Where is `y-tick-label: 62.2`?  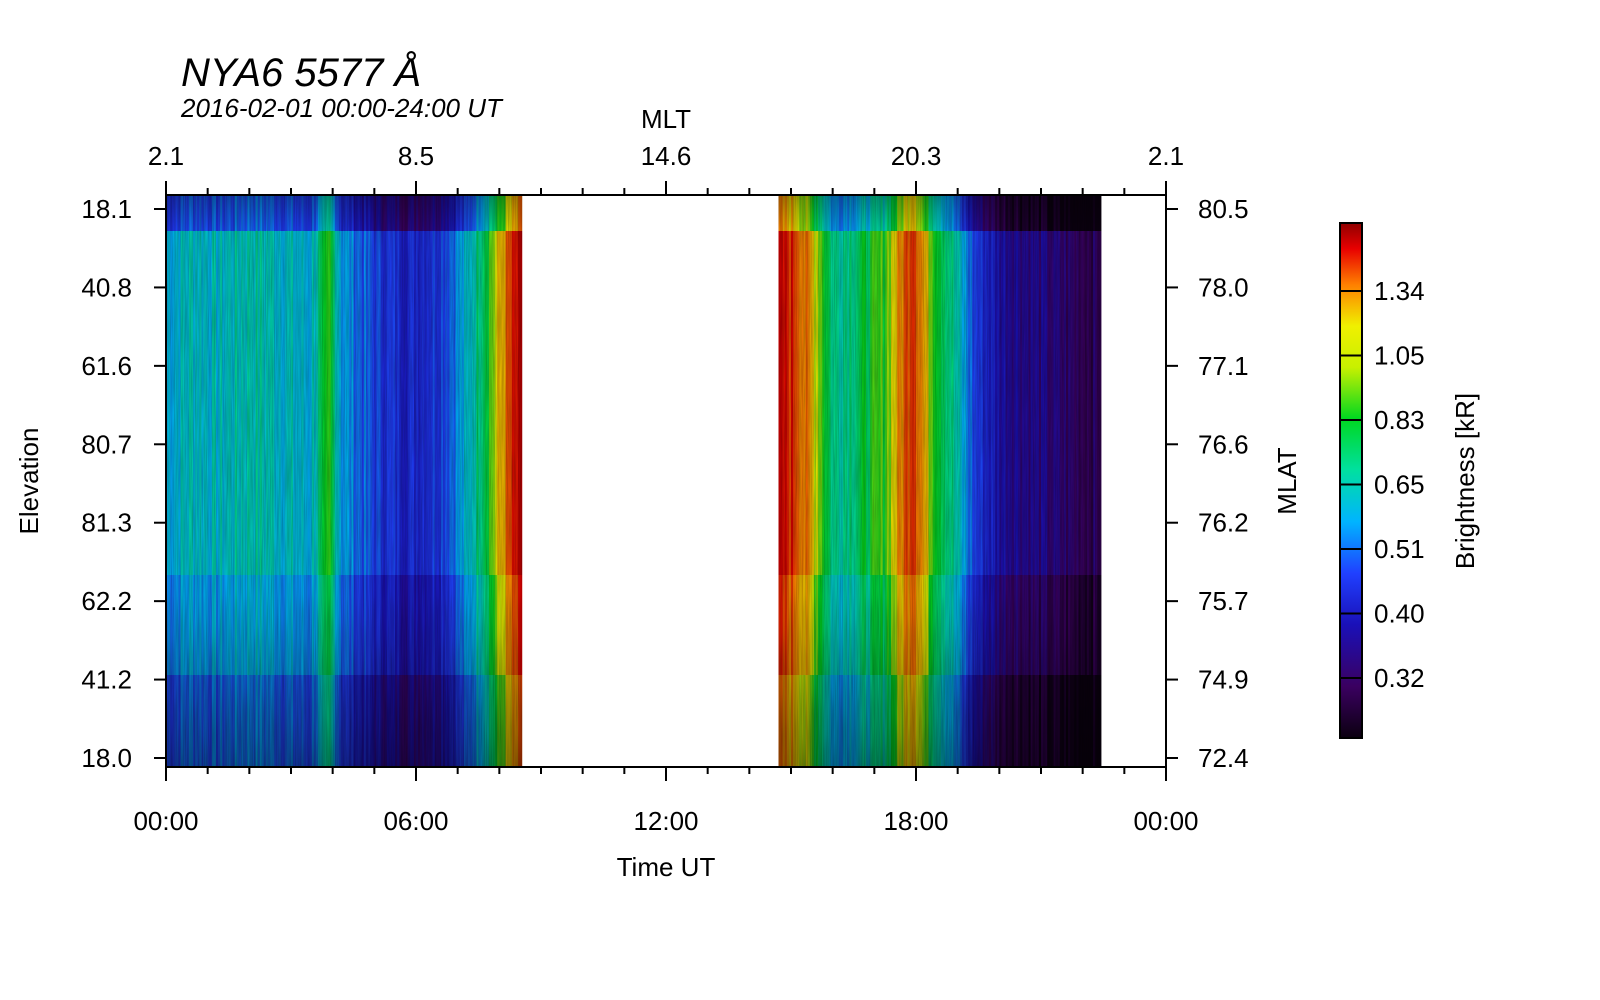 y-tick-label: 62.2 is located at coordinates (106, 601).